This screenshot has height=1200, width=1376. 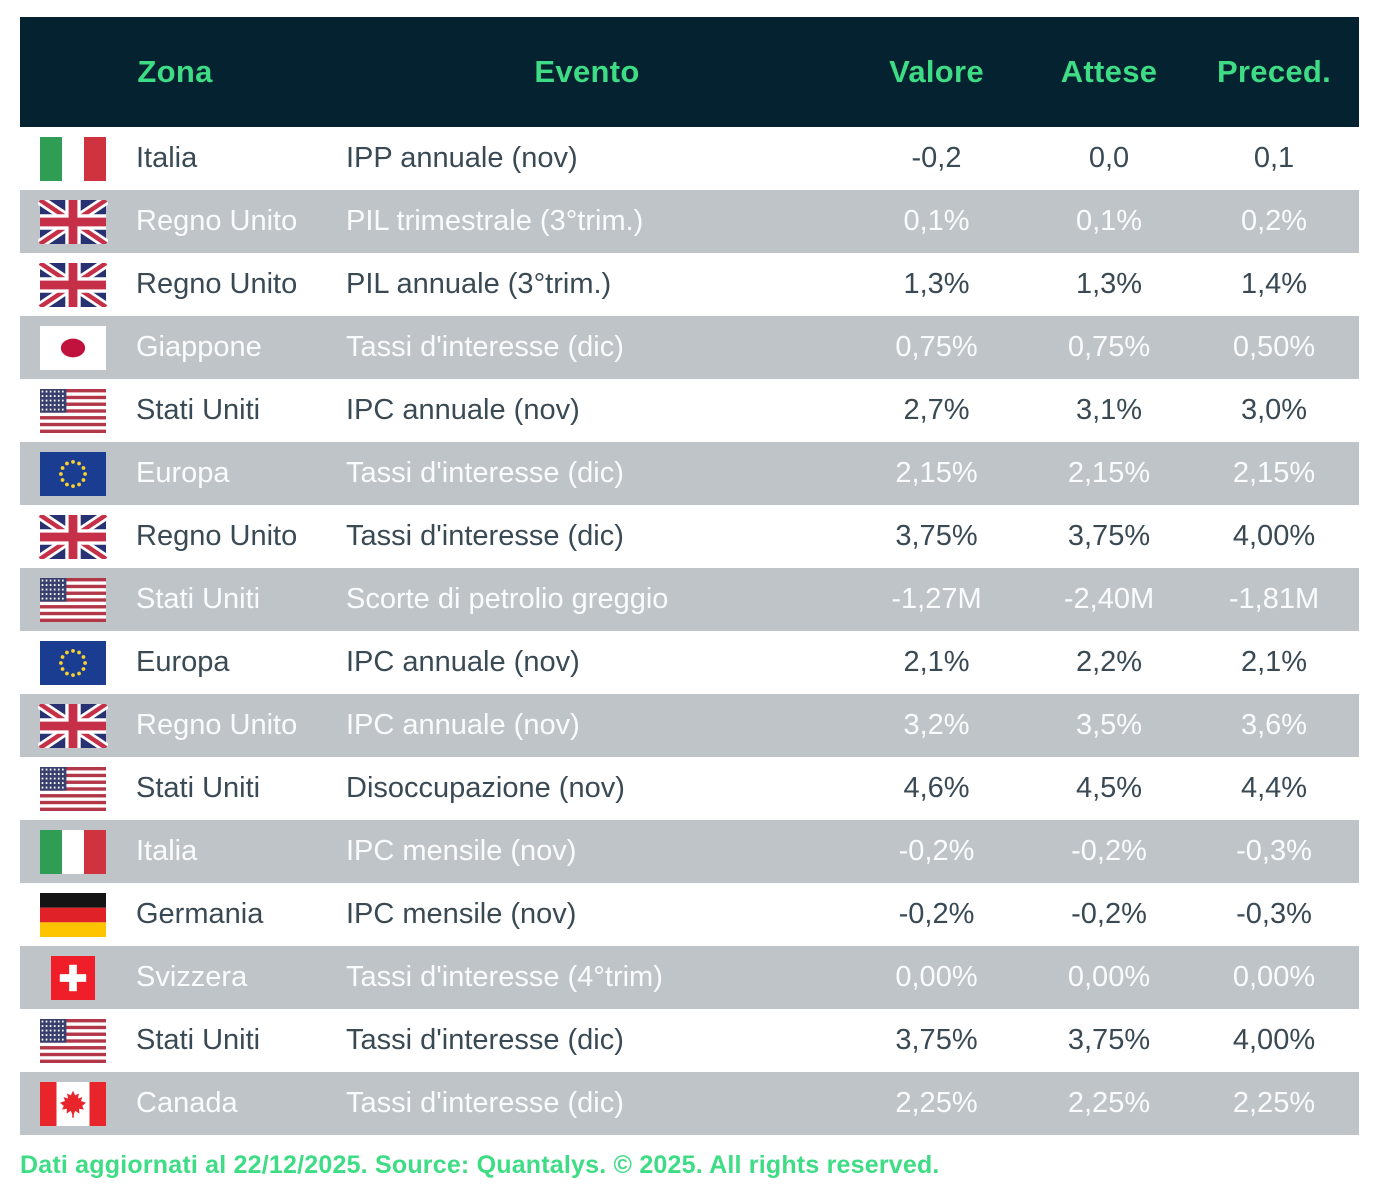 I want to click on valore-cell: -0,2, so click(x=936, y=158).